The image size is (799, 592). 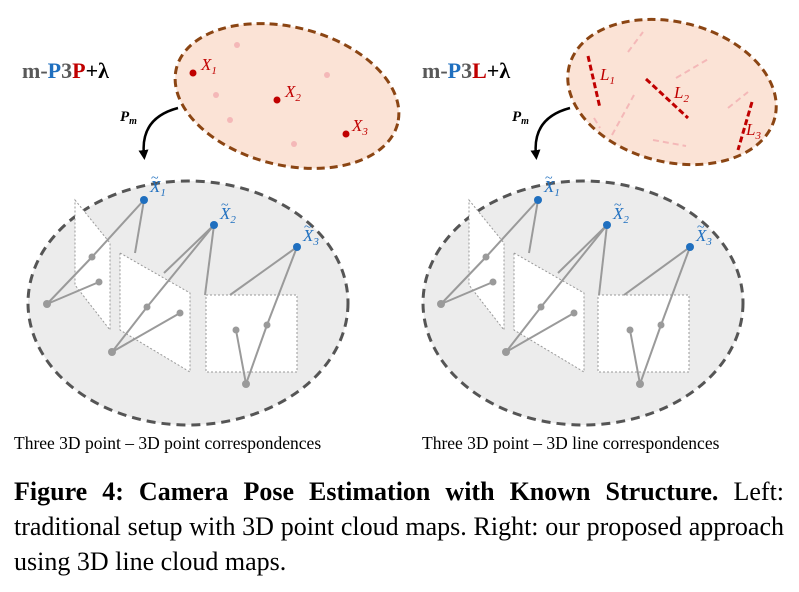 I want to click on feature-line-l2, so click(x=667, y=98).